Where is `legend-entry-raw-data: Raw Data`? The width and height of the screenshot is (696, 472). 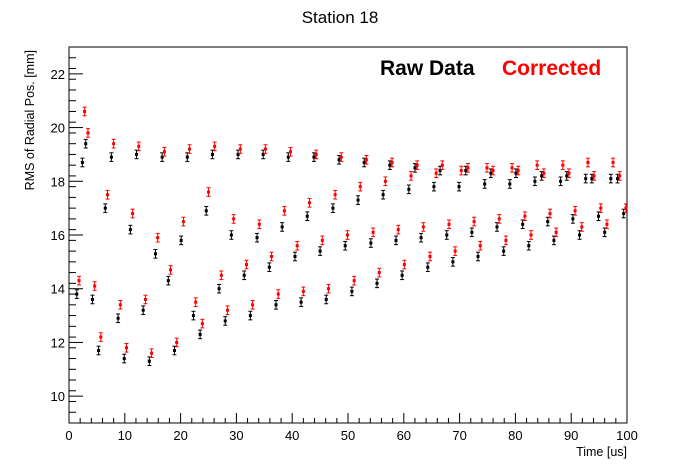
legend-entry-raw-data: Raw Data is located at coordinates (427, 68).